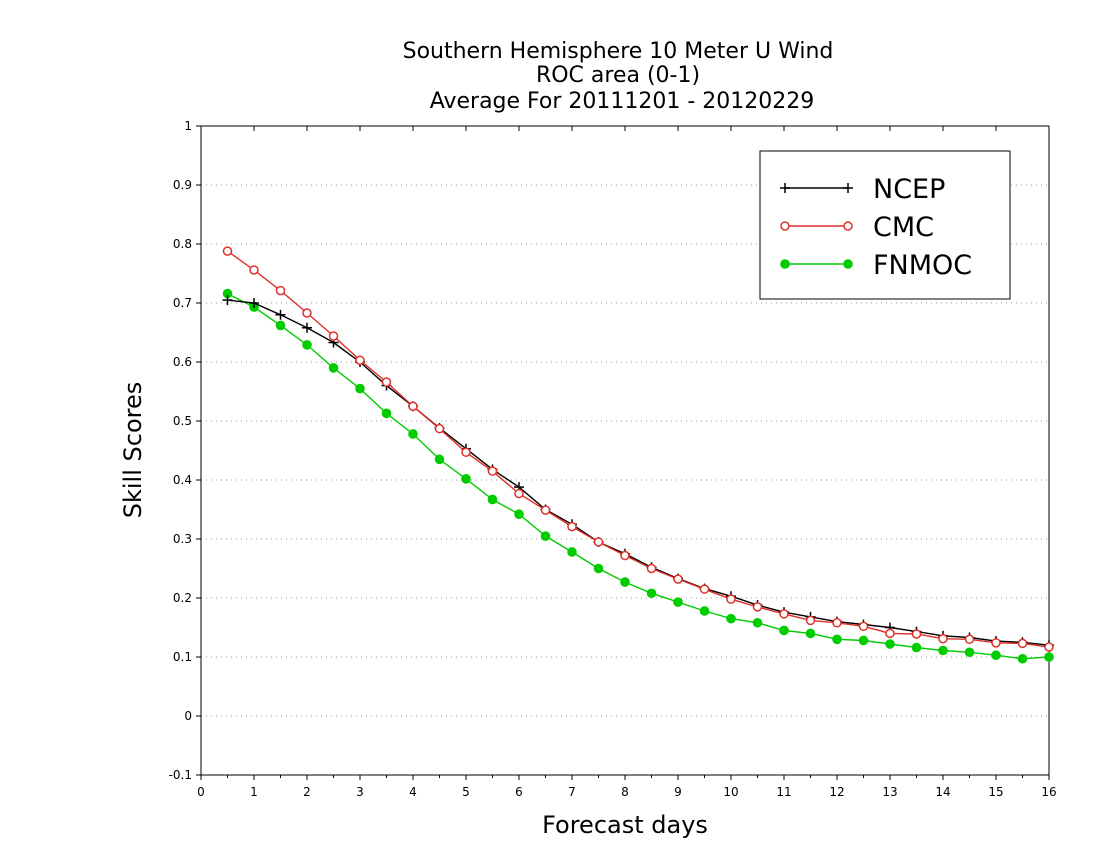 The width and height of the screenshot is (1100, 850). Describe the element at coordinates (995, 792) in the screenshot. I see `x-tick-label-15: 15` at that location.